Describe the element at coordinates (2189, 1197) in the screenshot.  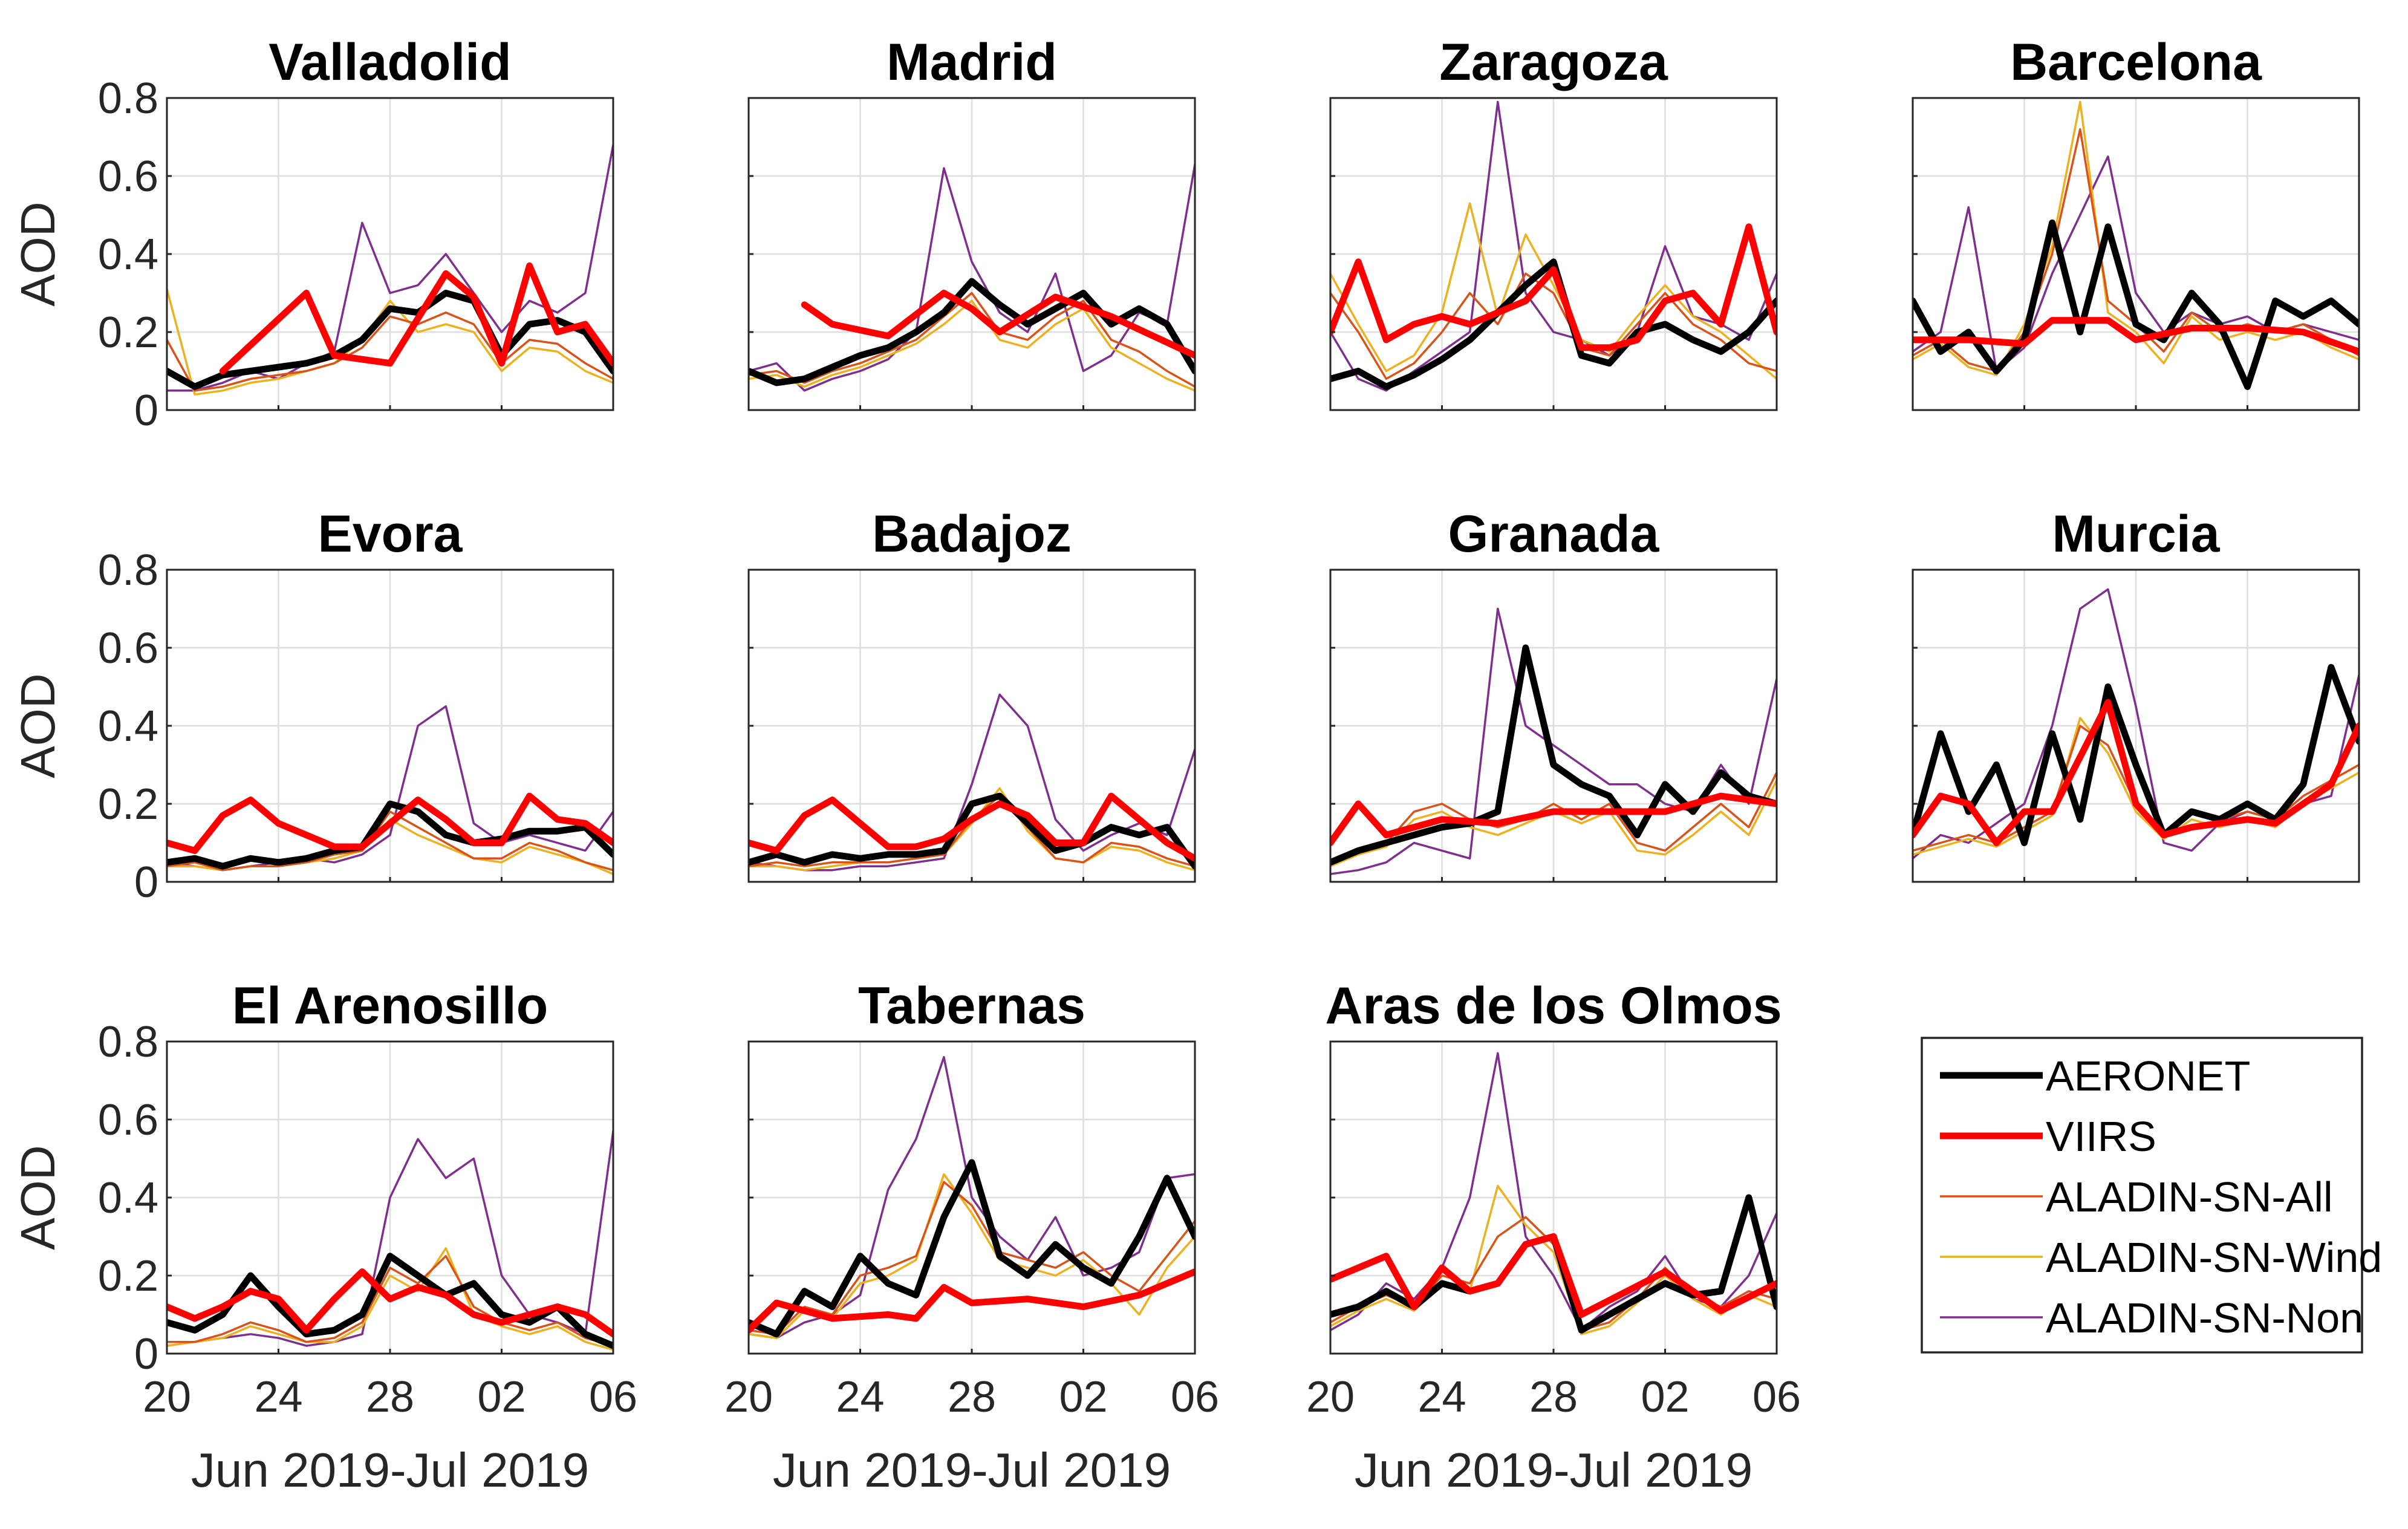
I see `legend-label: ALADIN-SN-All` at that location.